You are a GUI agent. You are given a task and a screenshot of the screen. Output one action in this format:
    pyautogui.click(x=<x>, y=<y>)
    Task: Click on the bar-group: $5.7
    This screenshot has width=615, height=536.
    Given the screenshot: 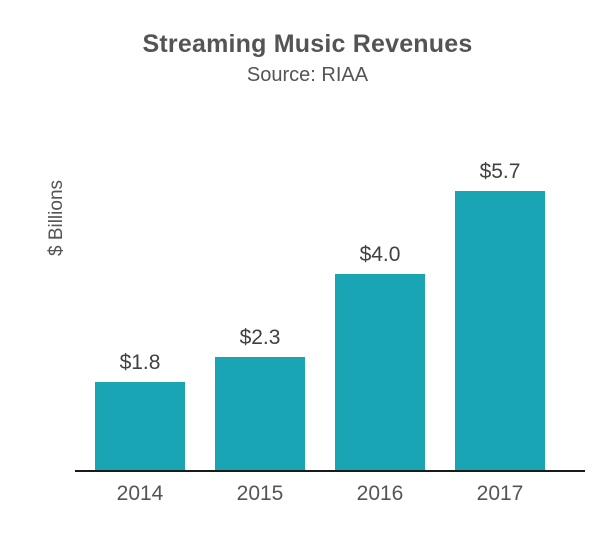 What is the action you would take?
    pyautogui.click(x=500, y=315)
    